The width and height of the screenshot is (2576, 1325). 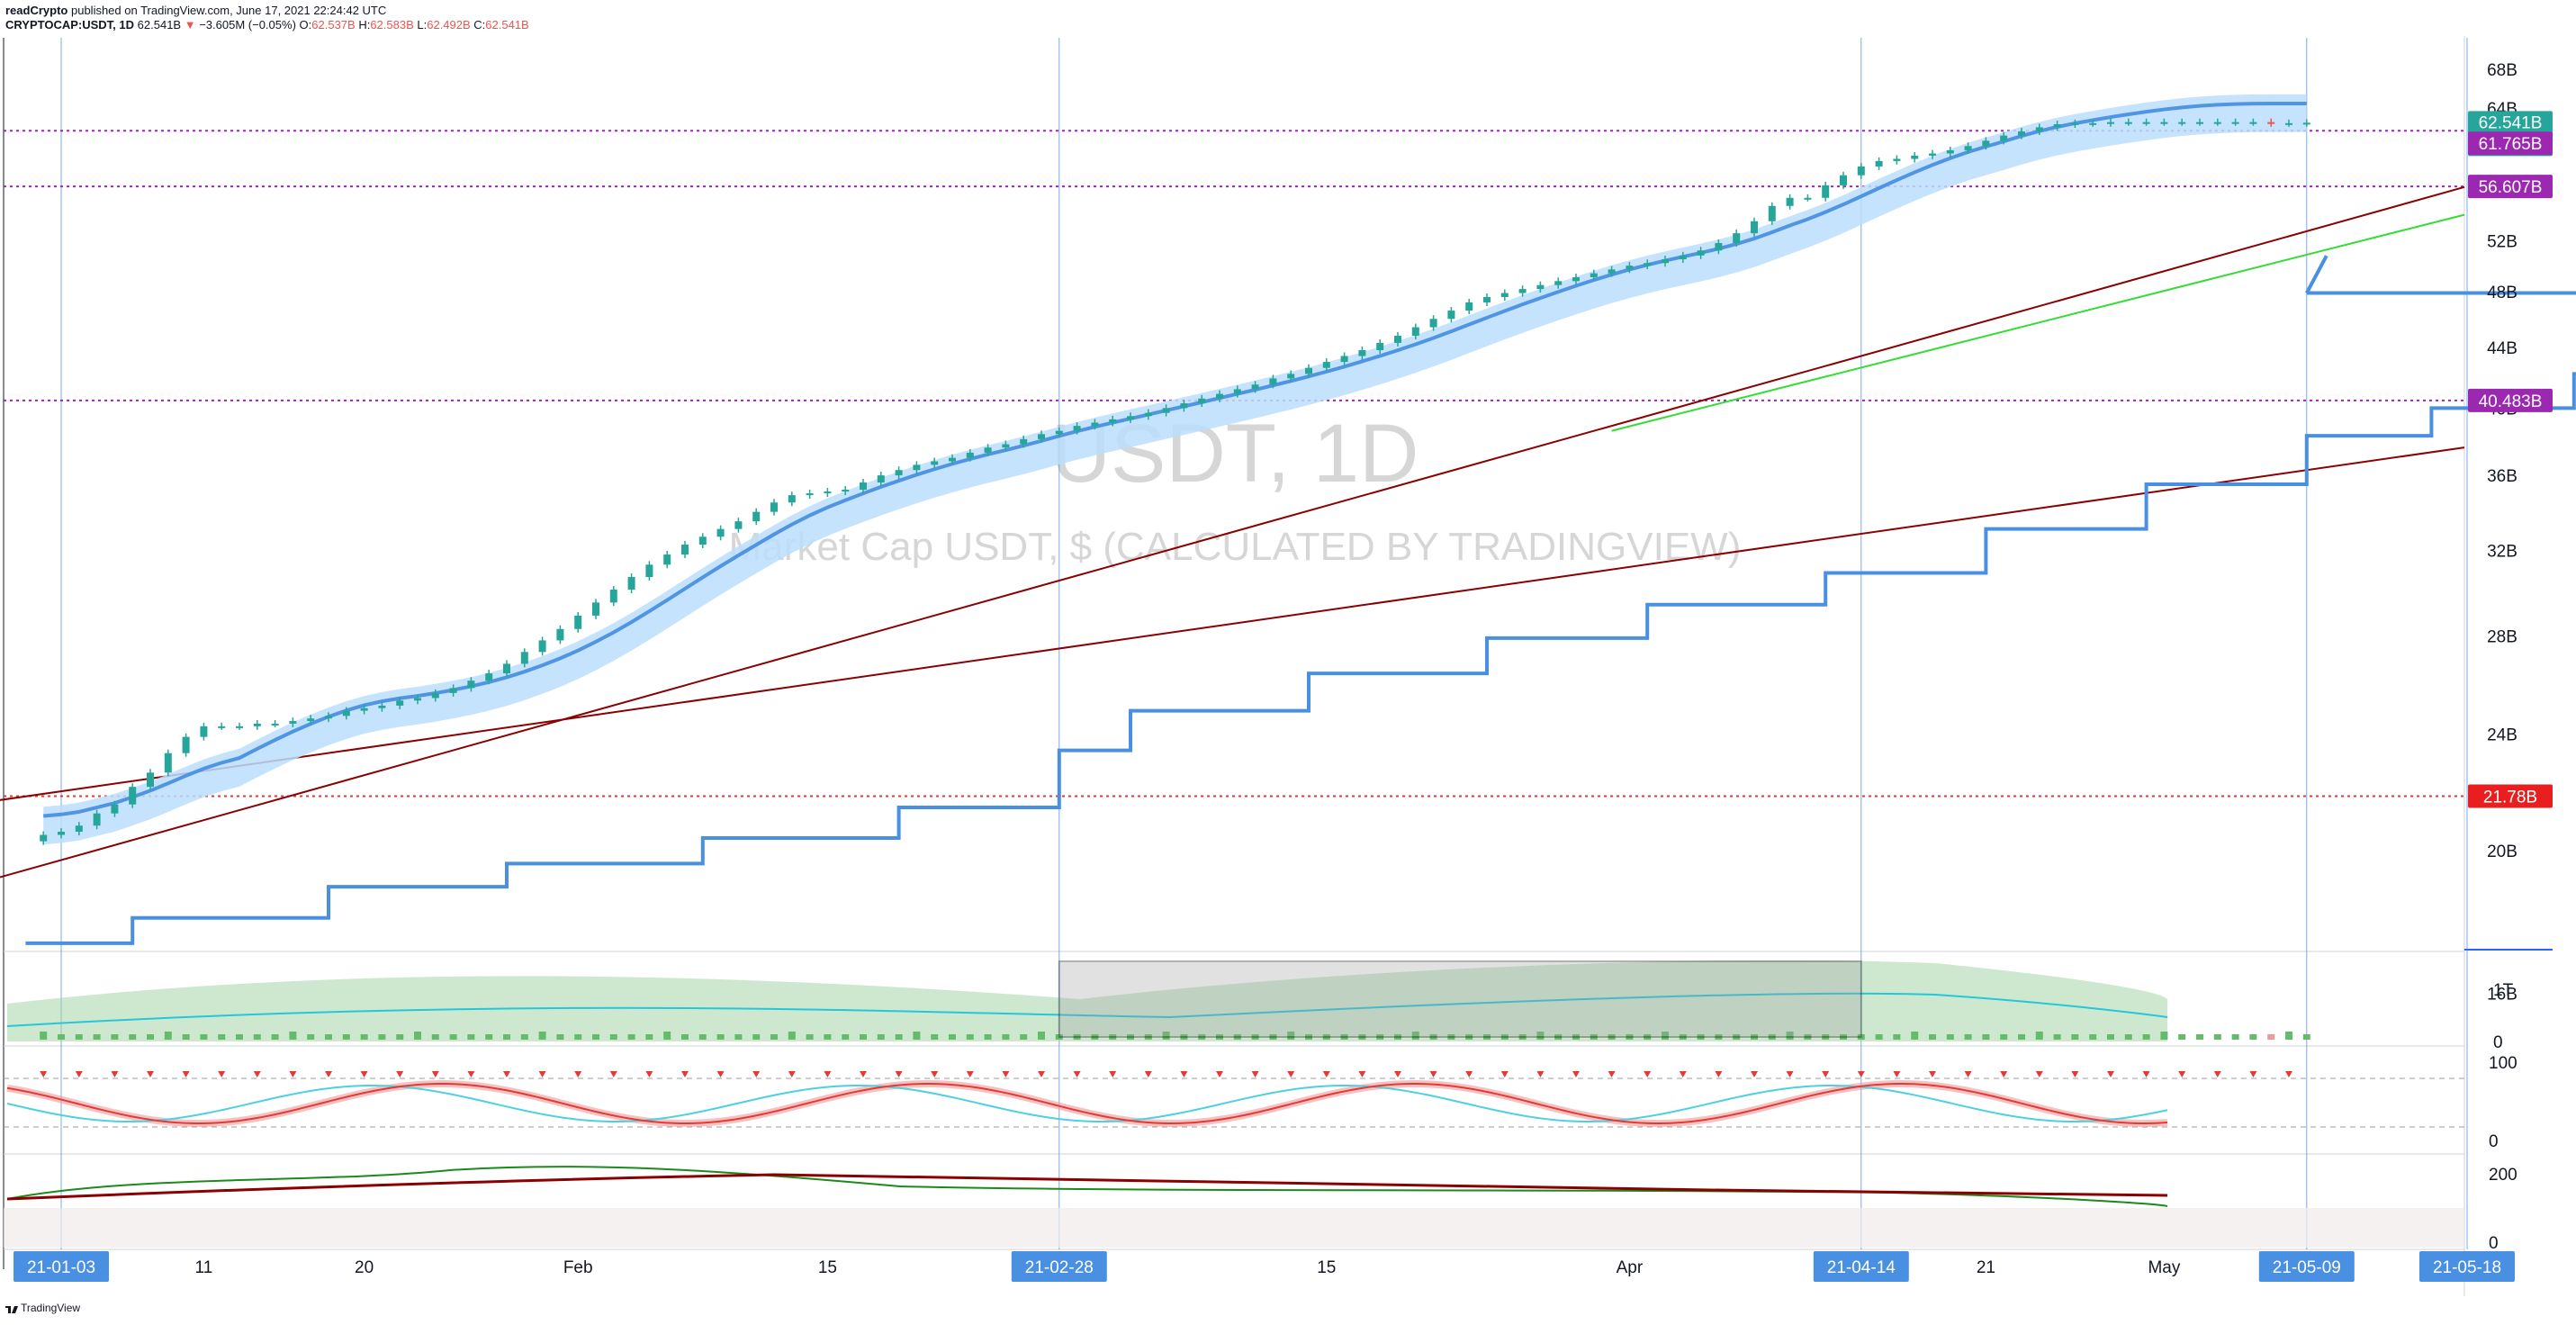 I want to click on time-axis-label: Feb, so click(x=578, y=1267).